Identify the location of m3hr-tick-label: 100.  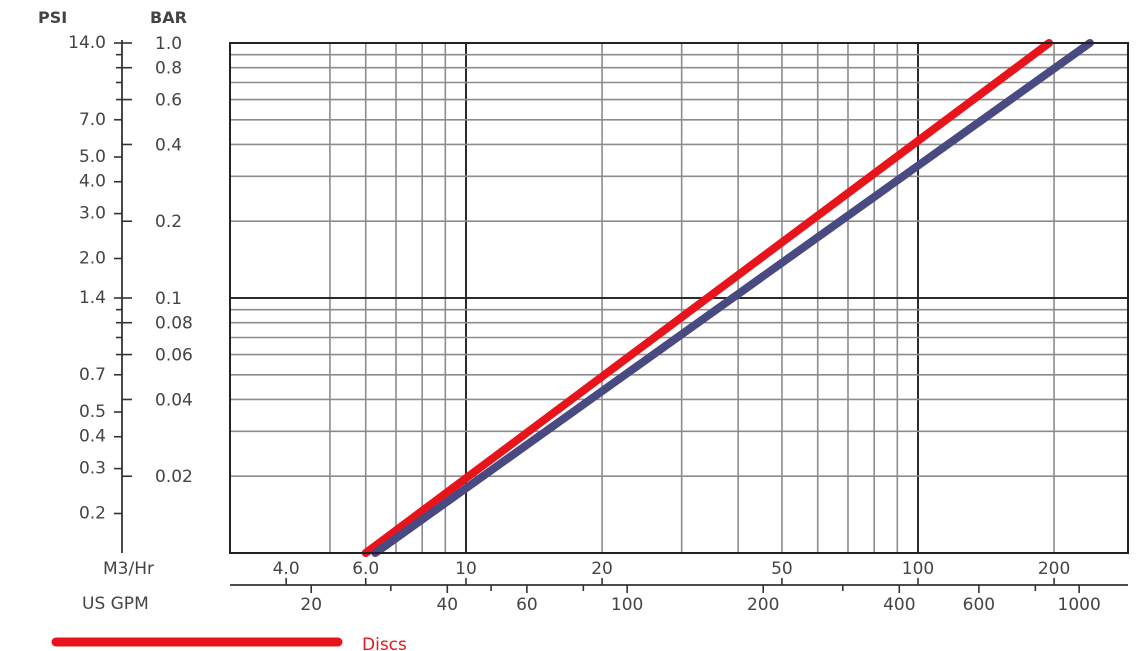
(918, 569).